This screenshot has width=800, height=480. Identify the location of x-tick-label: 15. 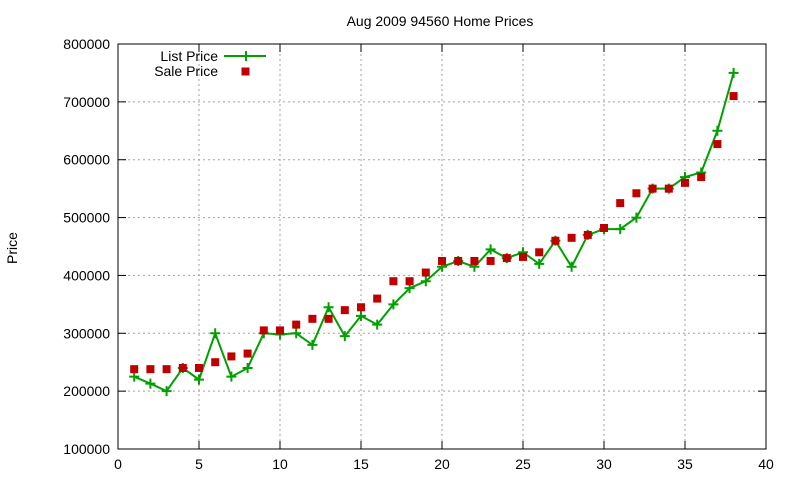
(361, 464).